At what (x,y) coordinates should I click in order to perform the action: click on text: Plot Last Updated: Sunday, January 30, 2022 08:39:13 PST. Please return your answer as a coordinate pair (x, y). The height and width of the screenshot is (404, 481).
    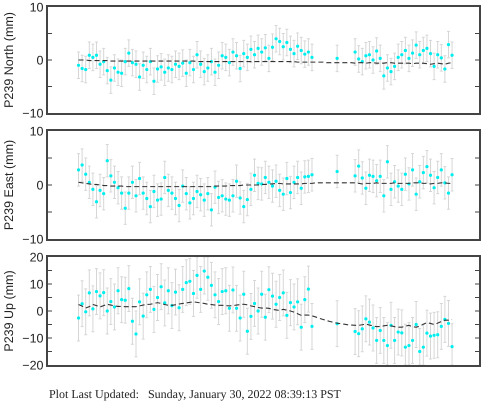
    Looking at the image, I should click on (195, 394).